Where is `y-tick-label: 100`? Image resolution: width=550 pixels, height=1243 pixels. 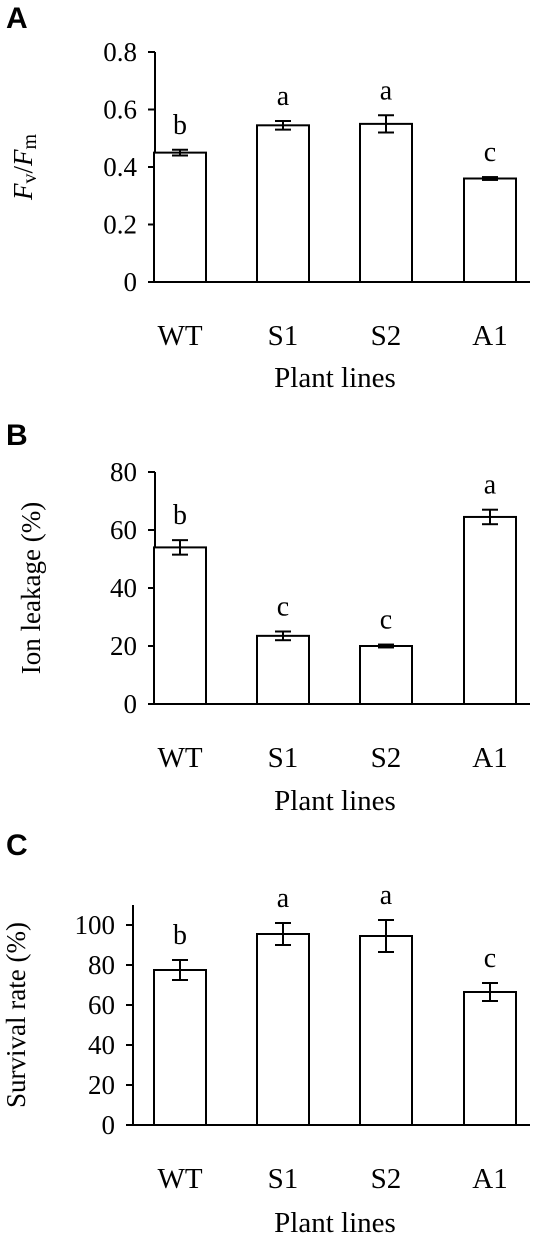
y-tick-label: 100 is located at coordinates (95, 925).